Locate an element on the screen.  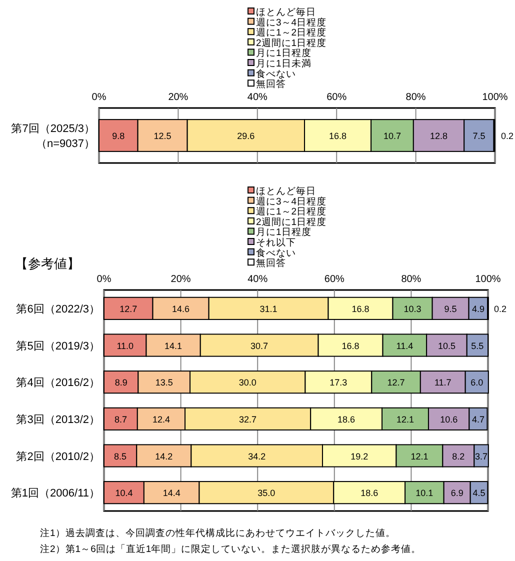
y-tick-label: 第4回（2016/2） is located at coordinates (58, 383).